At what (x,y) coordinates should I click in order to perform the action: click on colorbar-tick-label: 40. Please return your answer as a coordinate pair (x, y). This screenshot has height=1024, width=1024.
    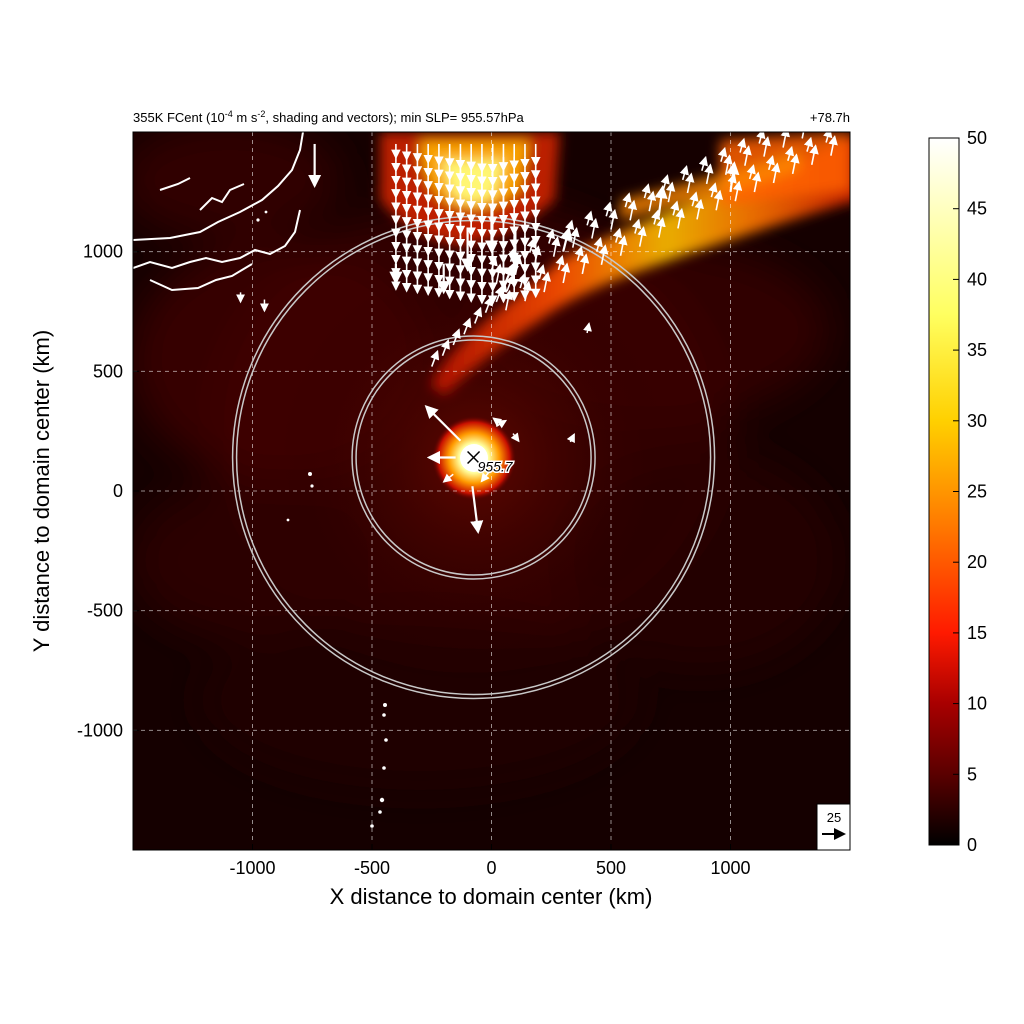
    Looking at the image, I should click on (977, 279).